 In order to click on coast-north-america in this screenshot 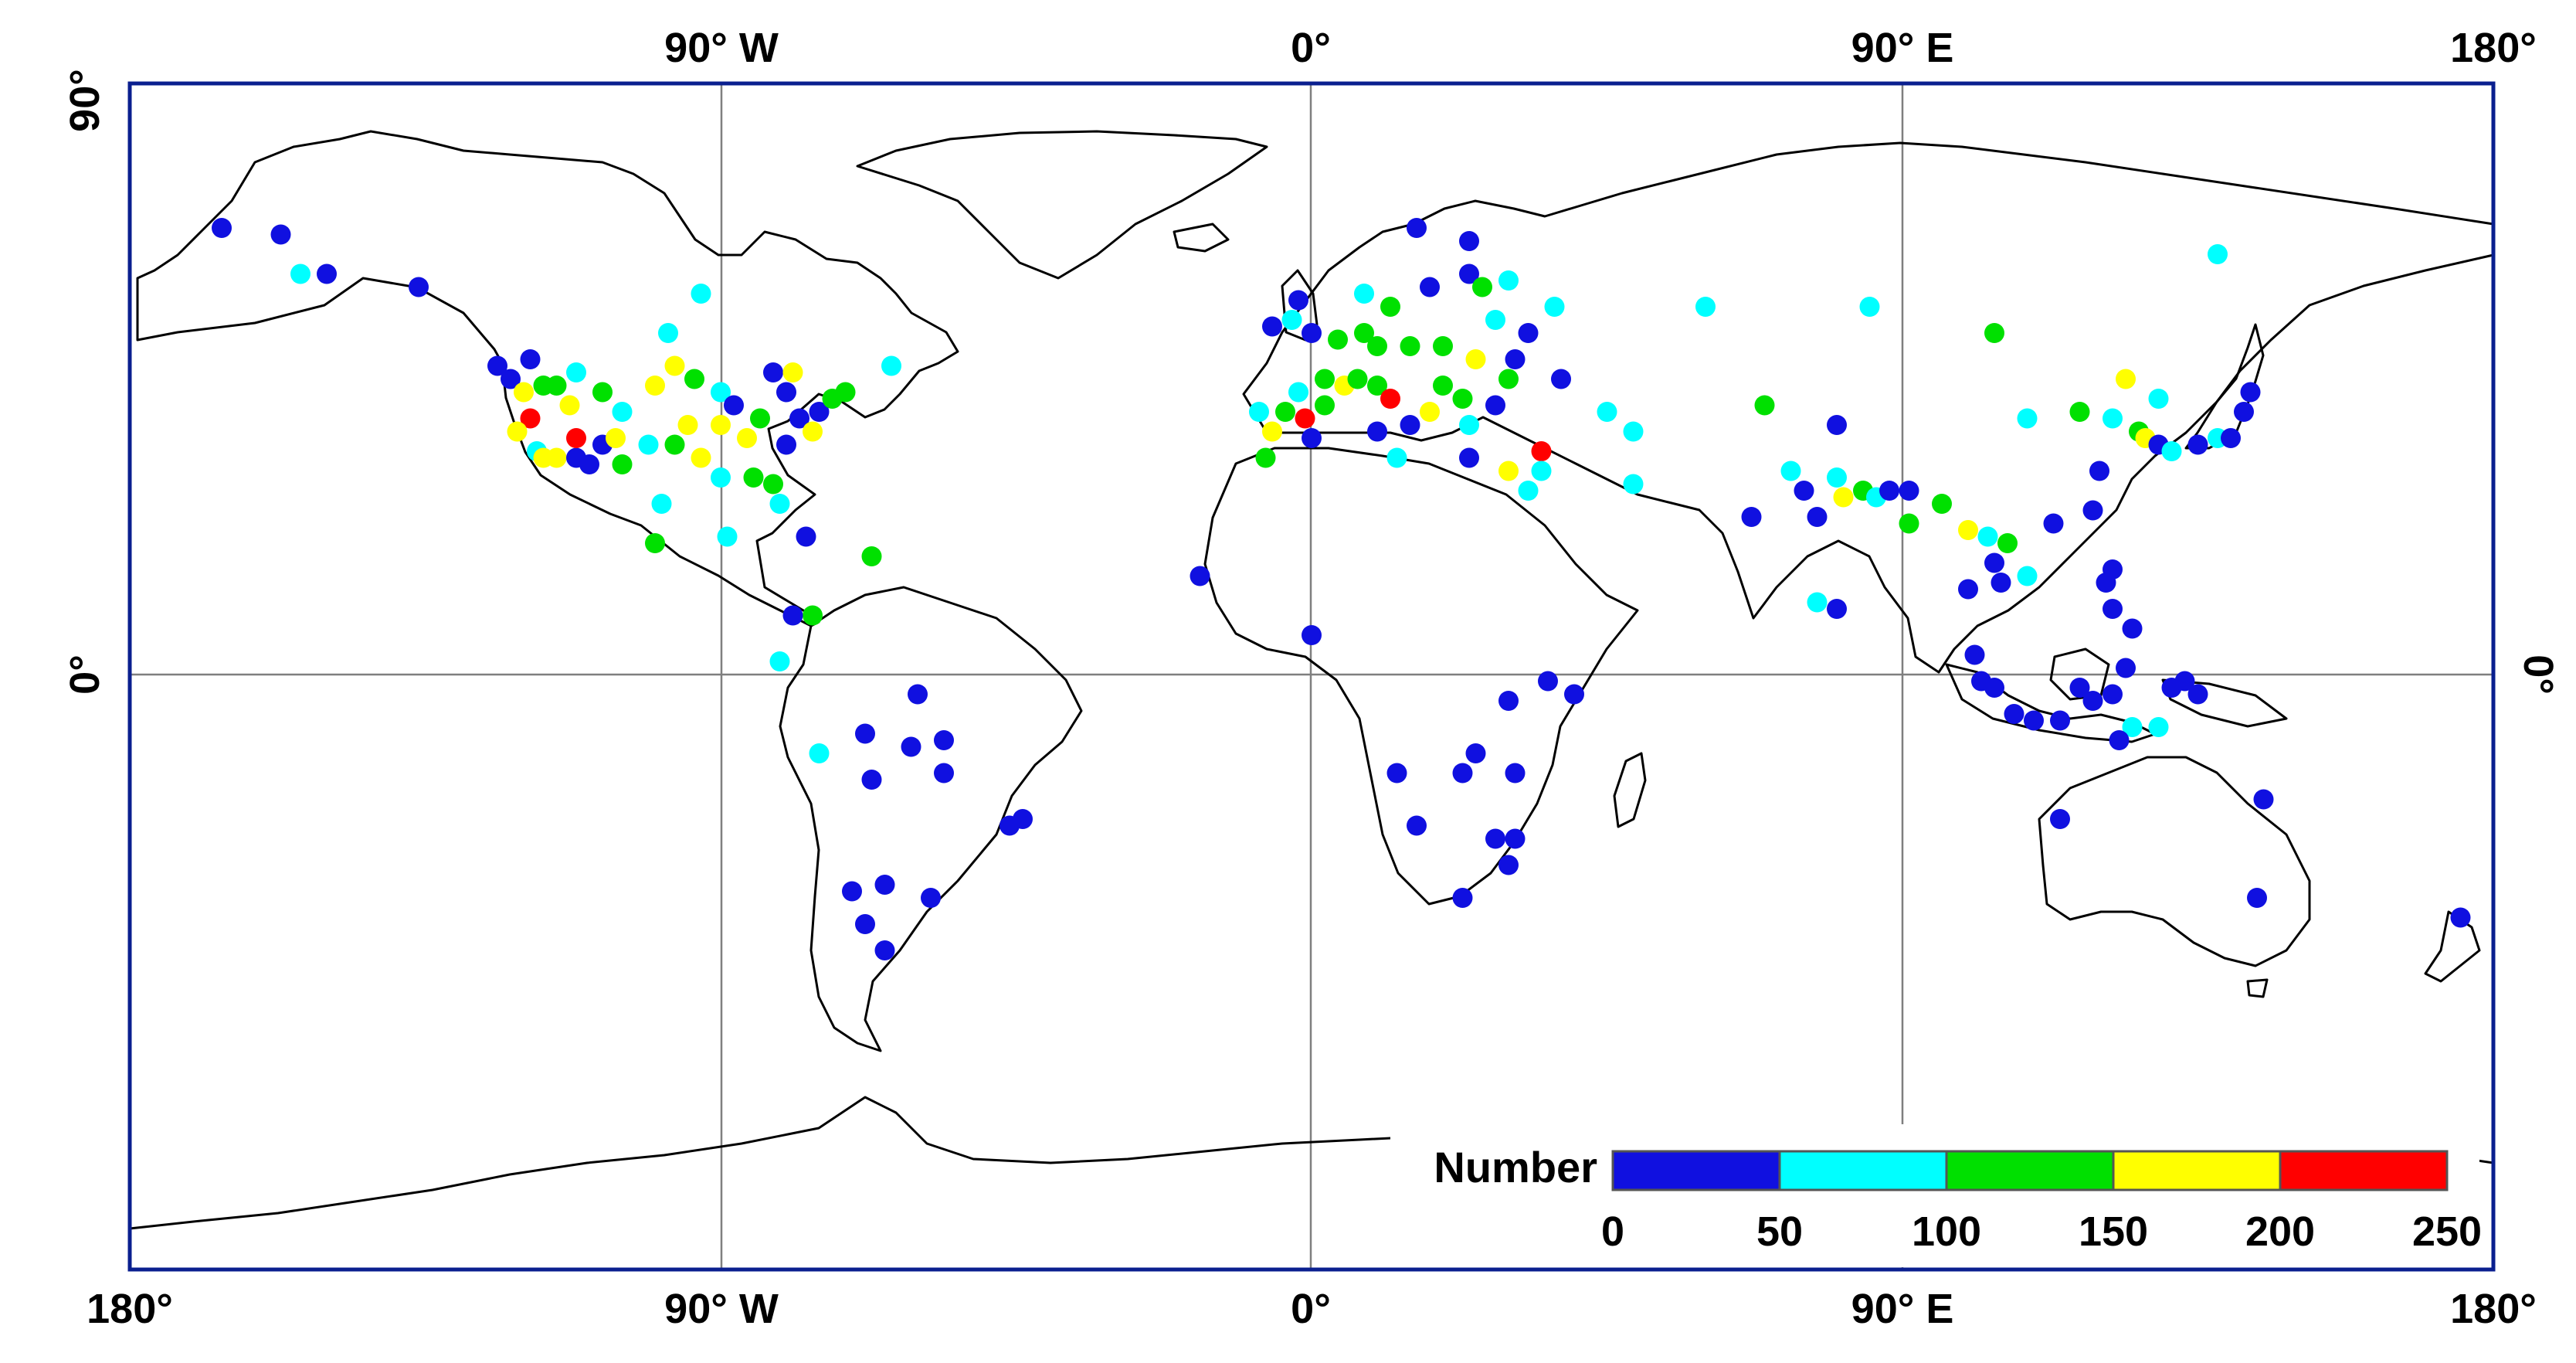, I will do `click(547, 378)`.